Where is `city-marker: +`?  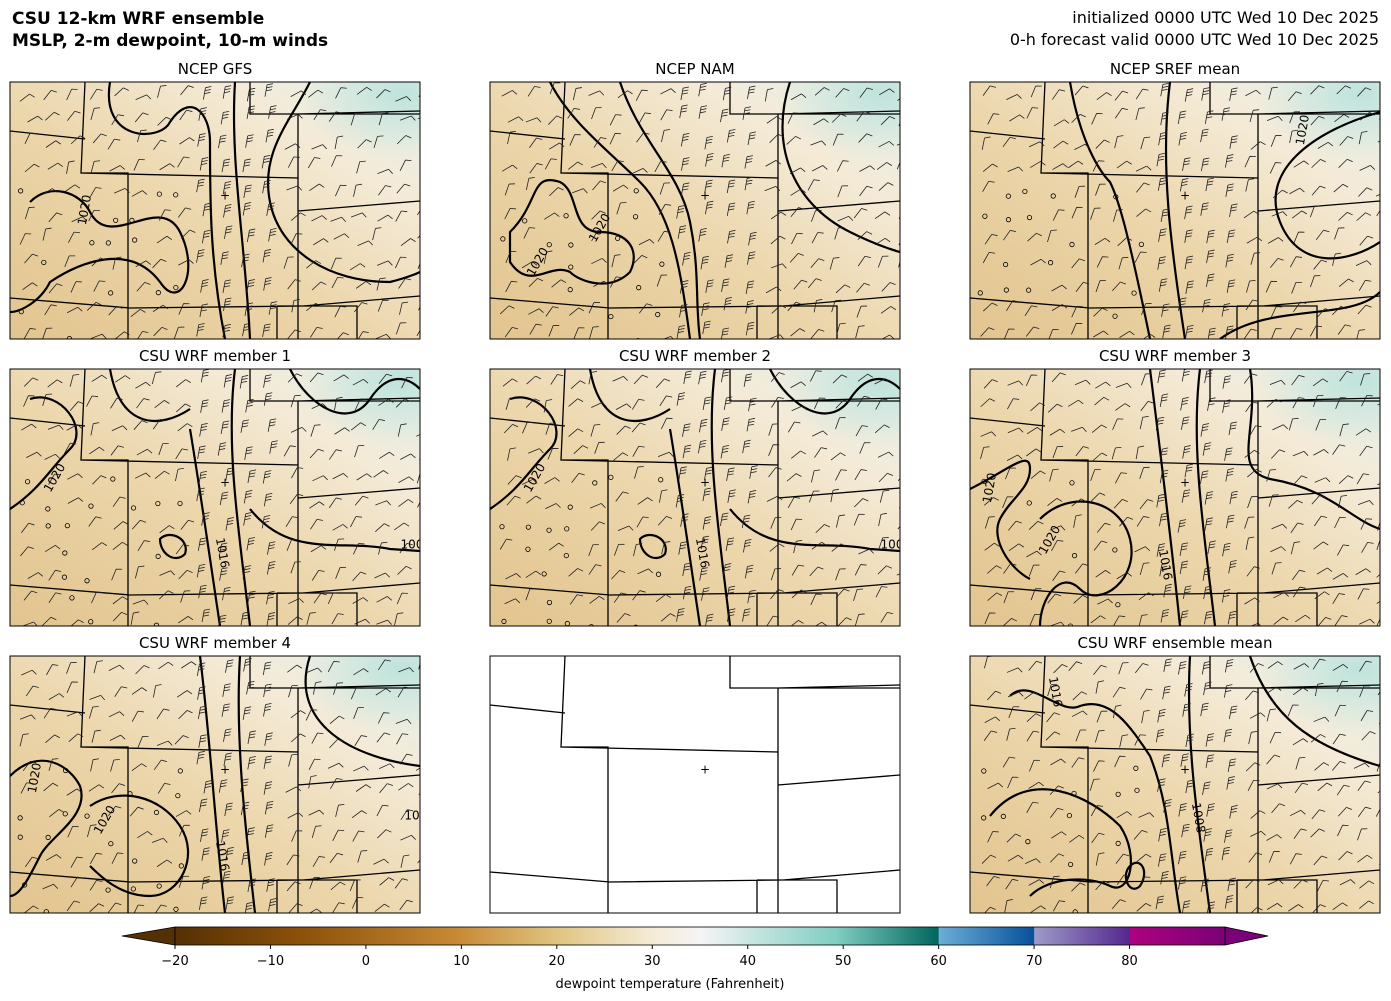
city-marker: + is located at coordinates (1185, 483).